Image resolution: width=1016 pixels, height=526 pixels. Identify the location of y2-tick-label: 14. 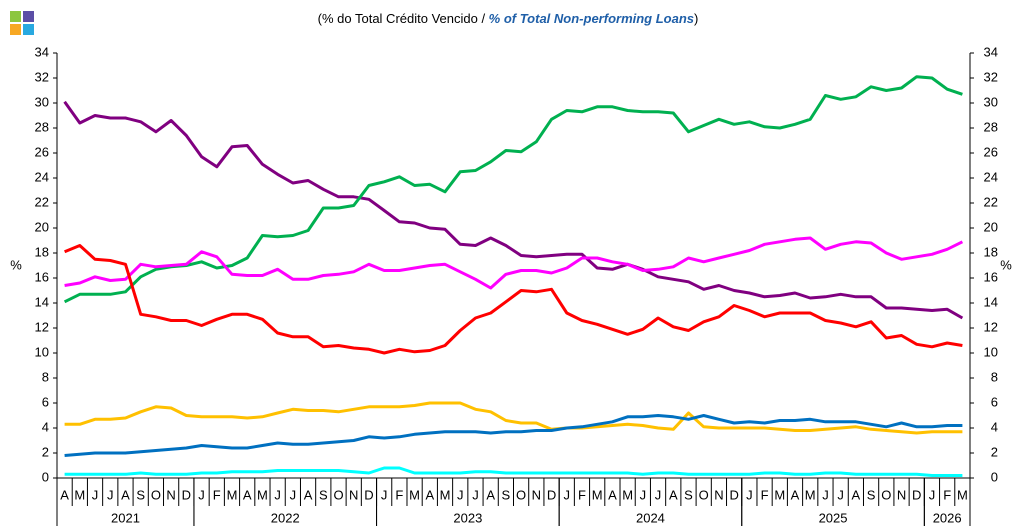
(991, 301).